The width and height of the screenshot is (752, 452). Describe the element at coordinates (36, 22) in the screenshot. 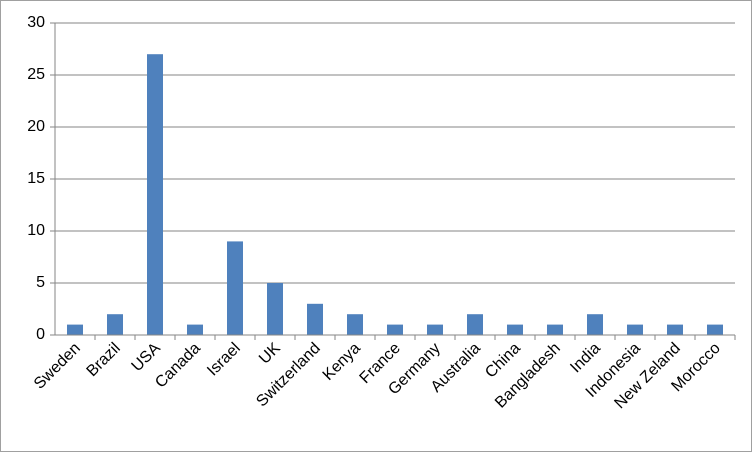

I see `y-tick-label: 30` at that location.